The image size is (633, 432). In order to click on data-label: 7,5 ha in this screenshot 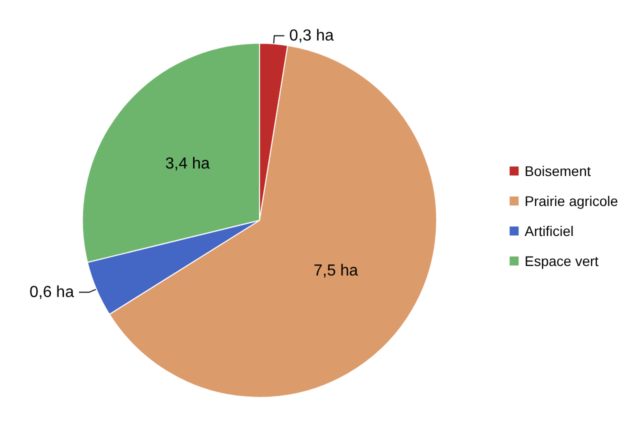, I will do `click(336, 271)`.